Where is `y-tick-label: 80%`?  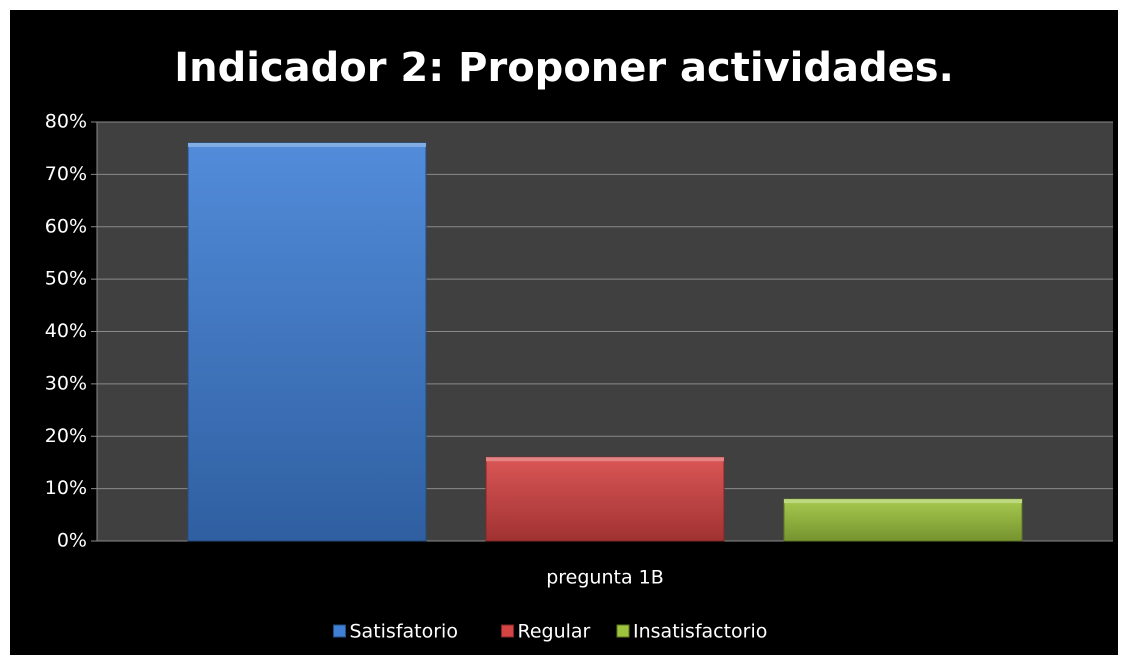
y-tick-label: 80% is located at coordinates (66, 122).